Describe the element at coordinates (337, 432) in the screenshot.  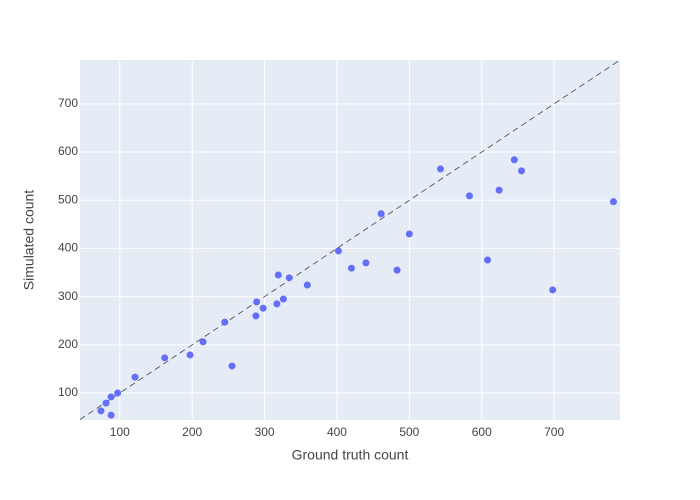
I see `x-tick-label: 400` at that location.